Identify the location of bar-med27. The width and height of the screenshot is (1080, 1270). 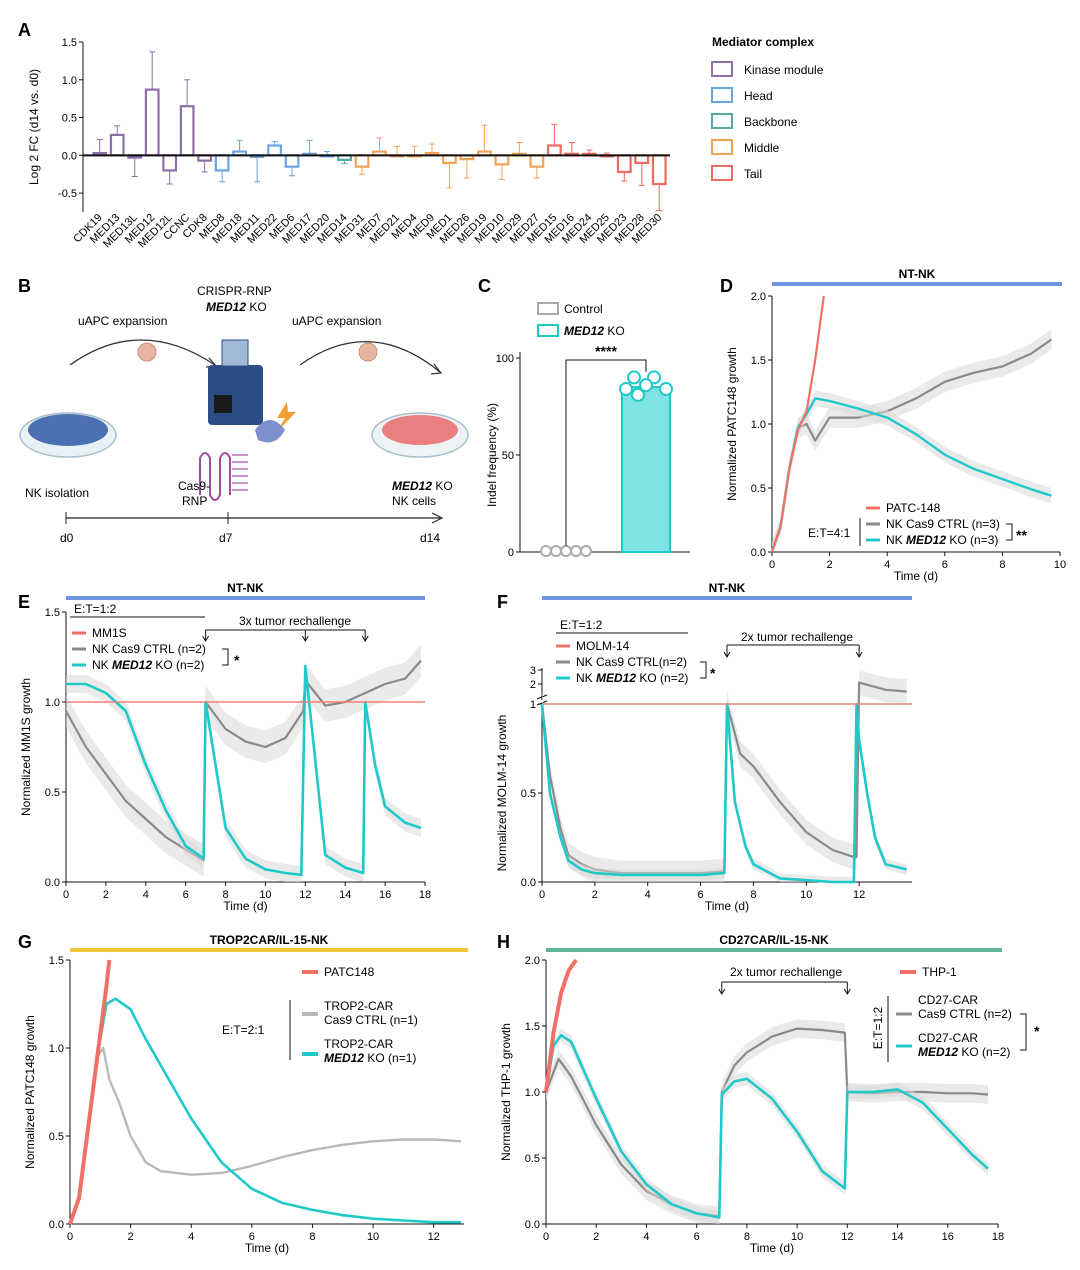
(537, 161).